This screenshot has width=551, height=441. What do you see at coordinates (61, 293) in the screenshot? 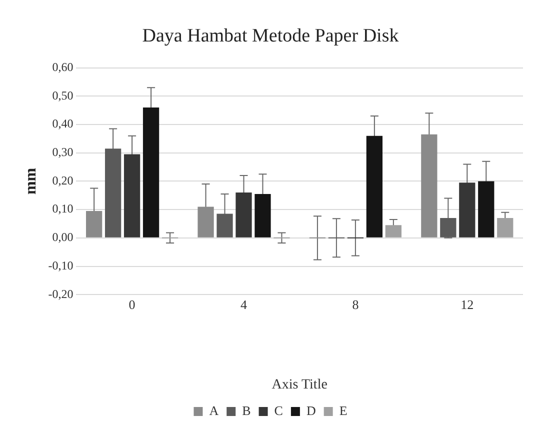
I see `y-tick-label: -0,20` at bounding box center [61, 293].